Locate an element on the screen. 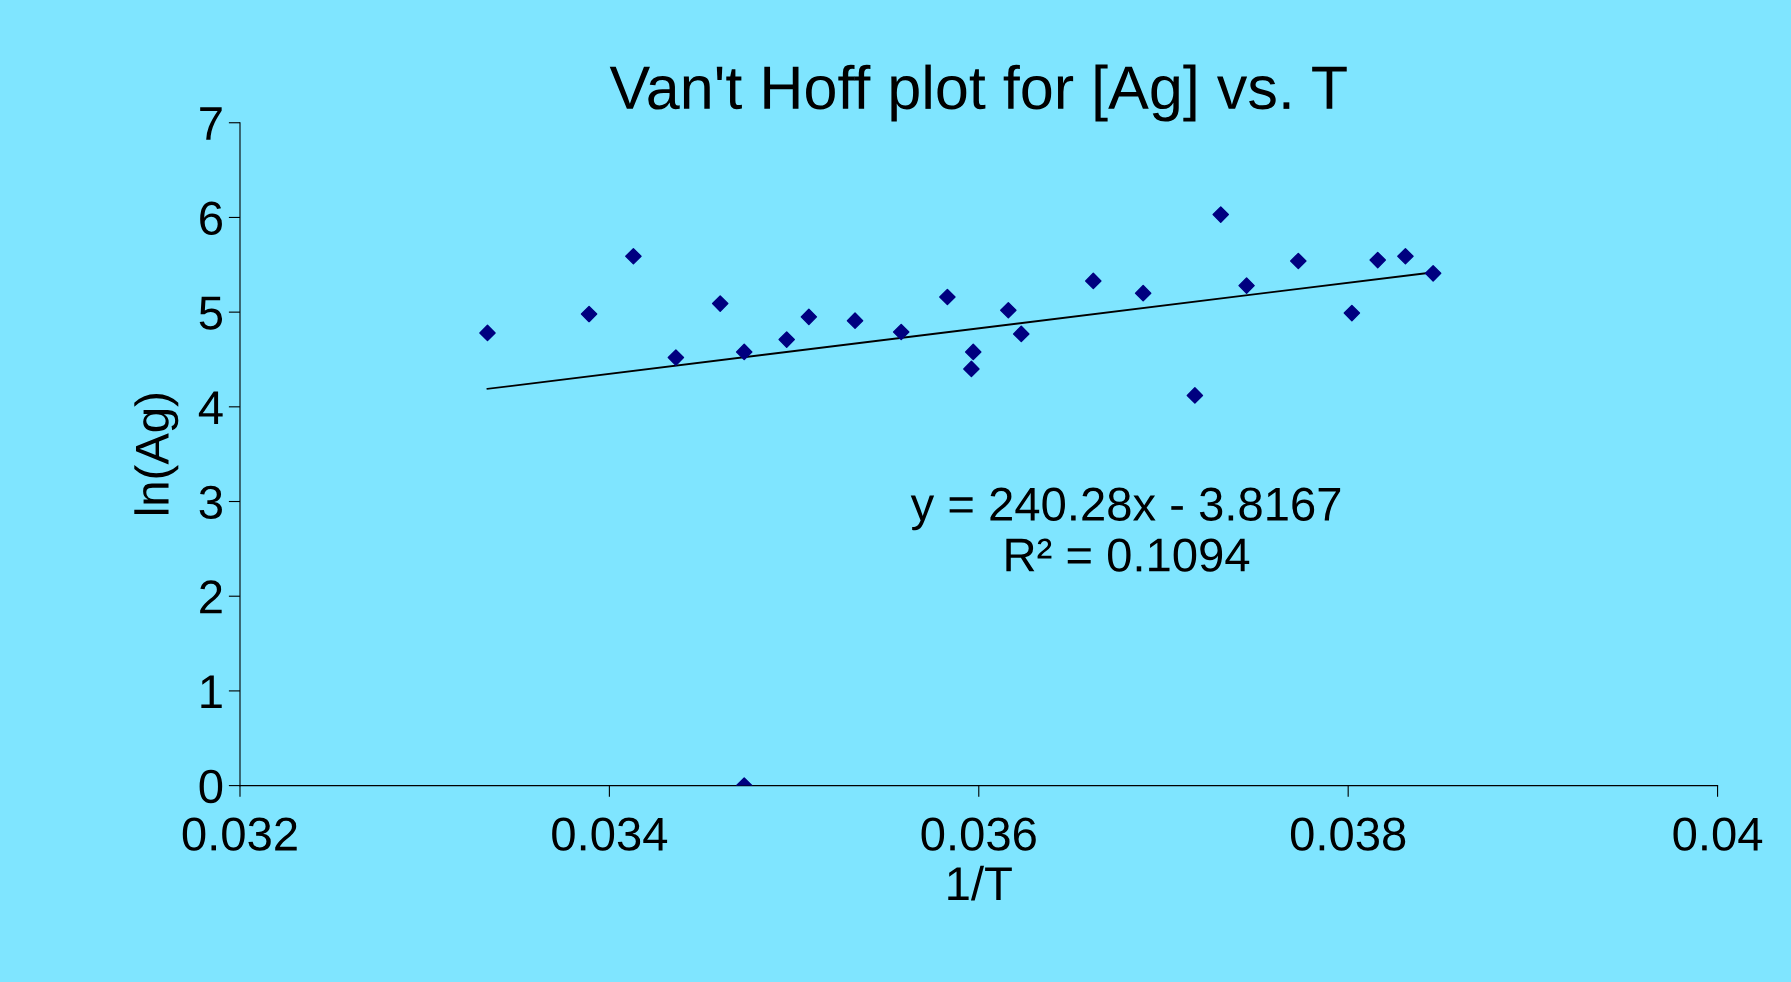  x-tick-label: 0.036 is located at coordinates (978, 834).